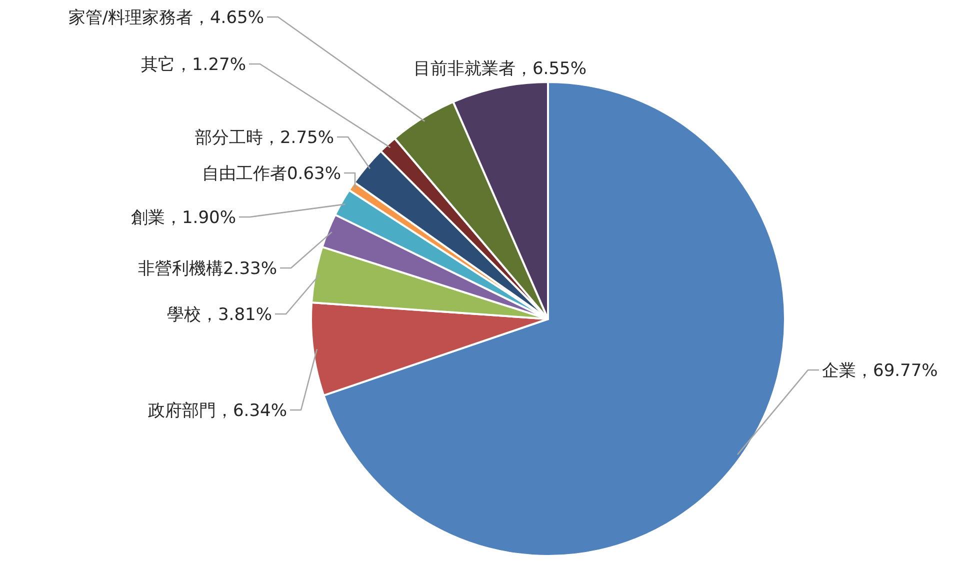 This screenshot has height=564, width=979. What do you see at coordinates (298, 138) in the screenshot?
I see `data-label: ，2.75%` at bounding box center [298, 138].